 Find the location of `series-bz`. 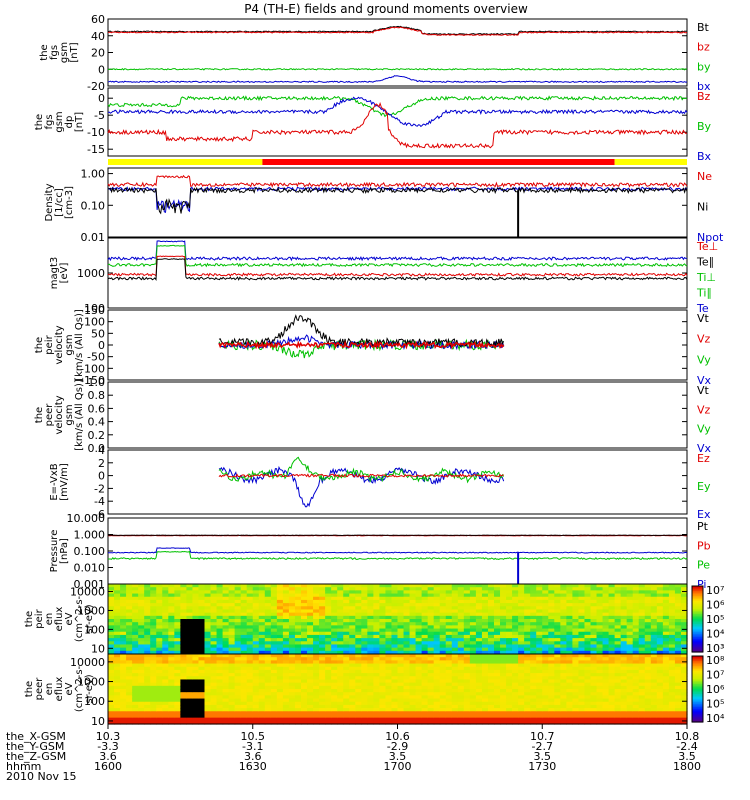

series-bz is located at coordinates (397, 31).